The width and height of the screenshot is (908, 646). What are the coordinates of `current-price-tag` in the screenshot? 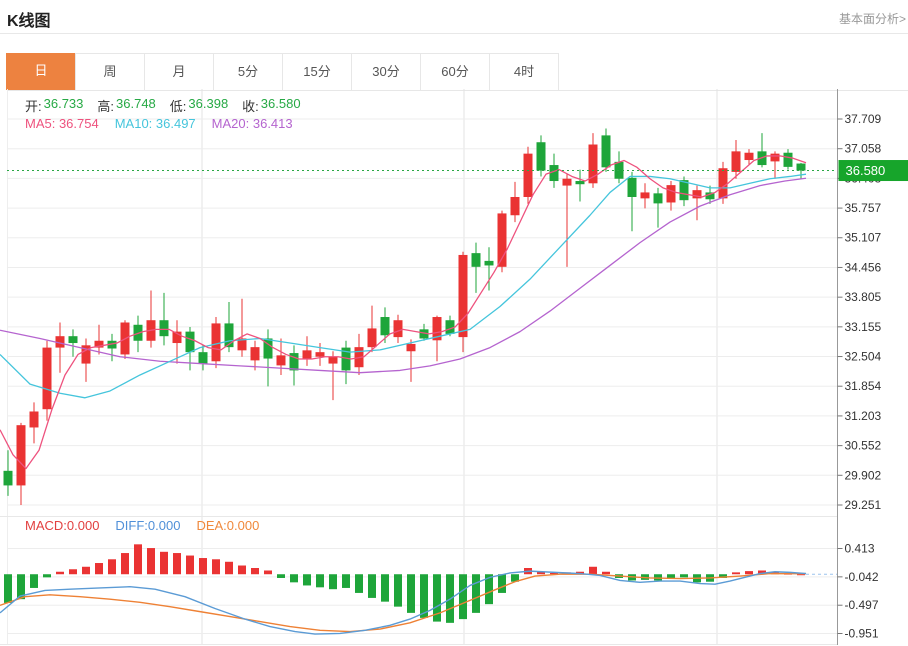 It's located at (873, 171).